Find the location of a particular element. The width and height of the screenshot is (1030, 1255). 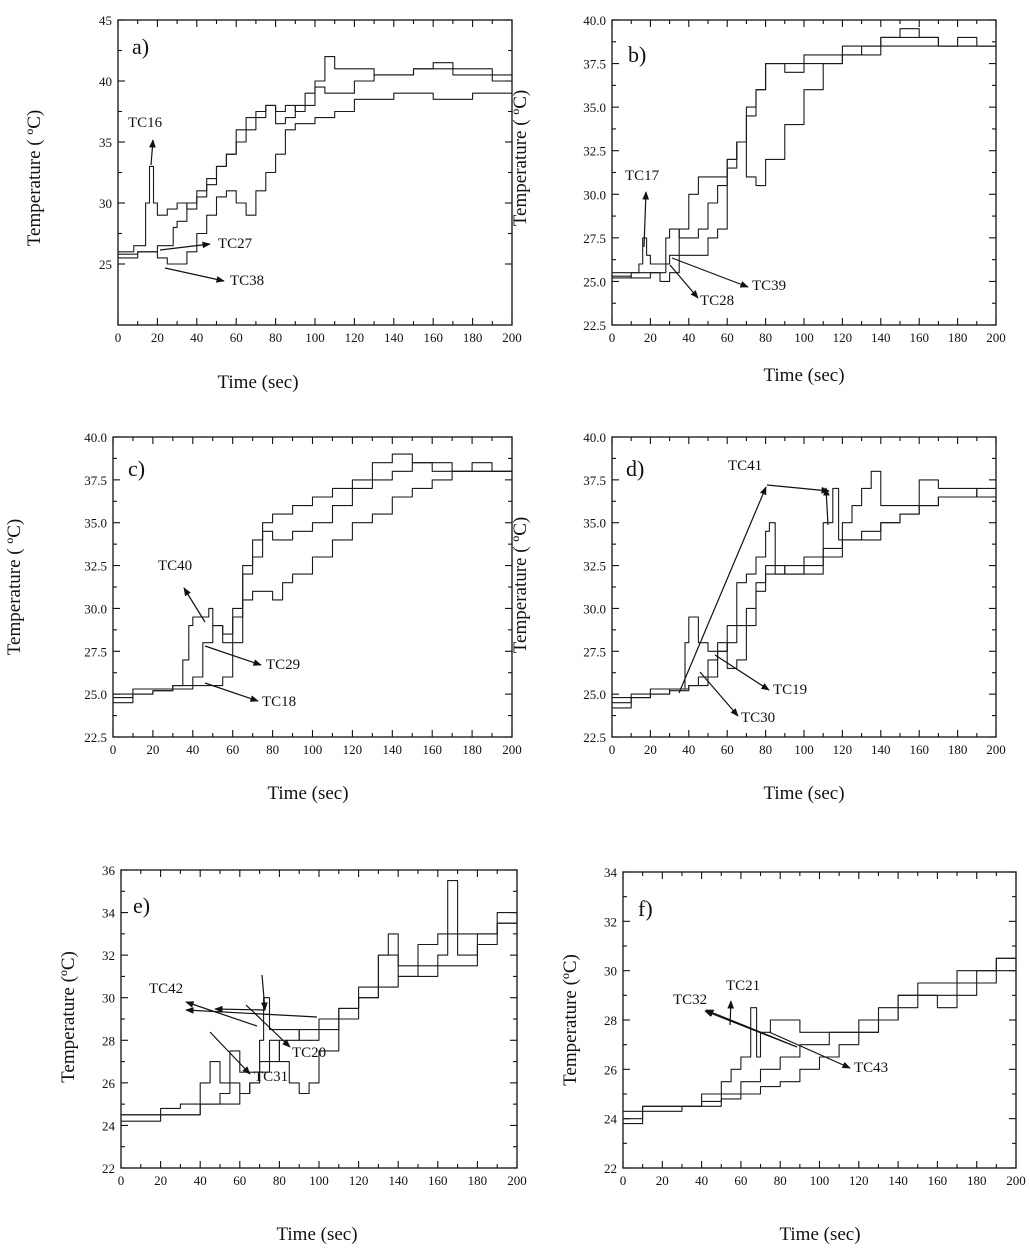

callout-label-tc19: TC19 is located at coordinates (790, 690).